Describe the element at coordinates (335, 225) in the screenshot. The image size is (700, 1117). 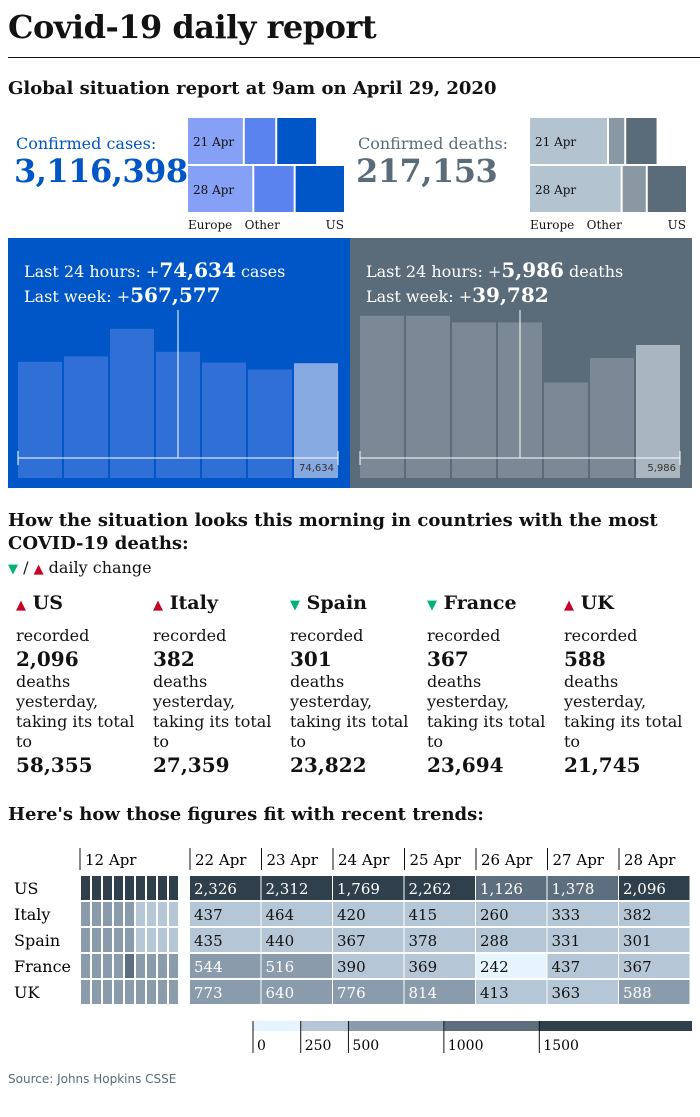
I see `mini-axis-label: US` at that location.